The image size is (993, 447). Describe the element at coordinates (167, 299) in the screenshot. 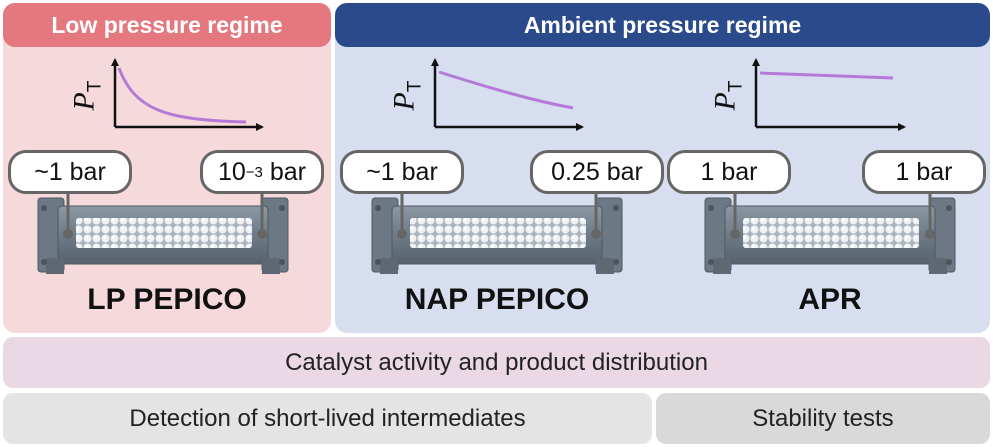

I see `reactor-name-lp: LP PEPICO` at that location.